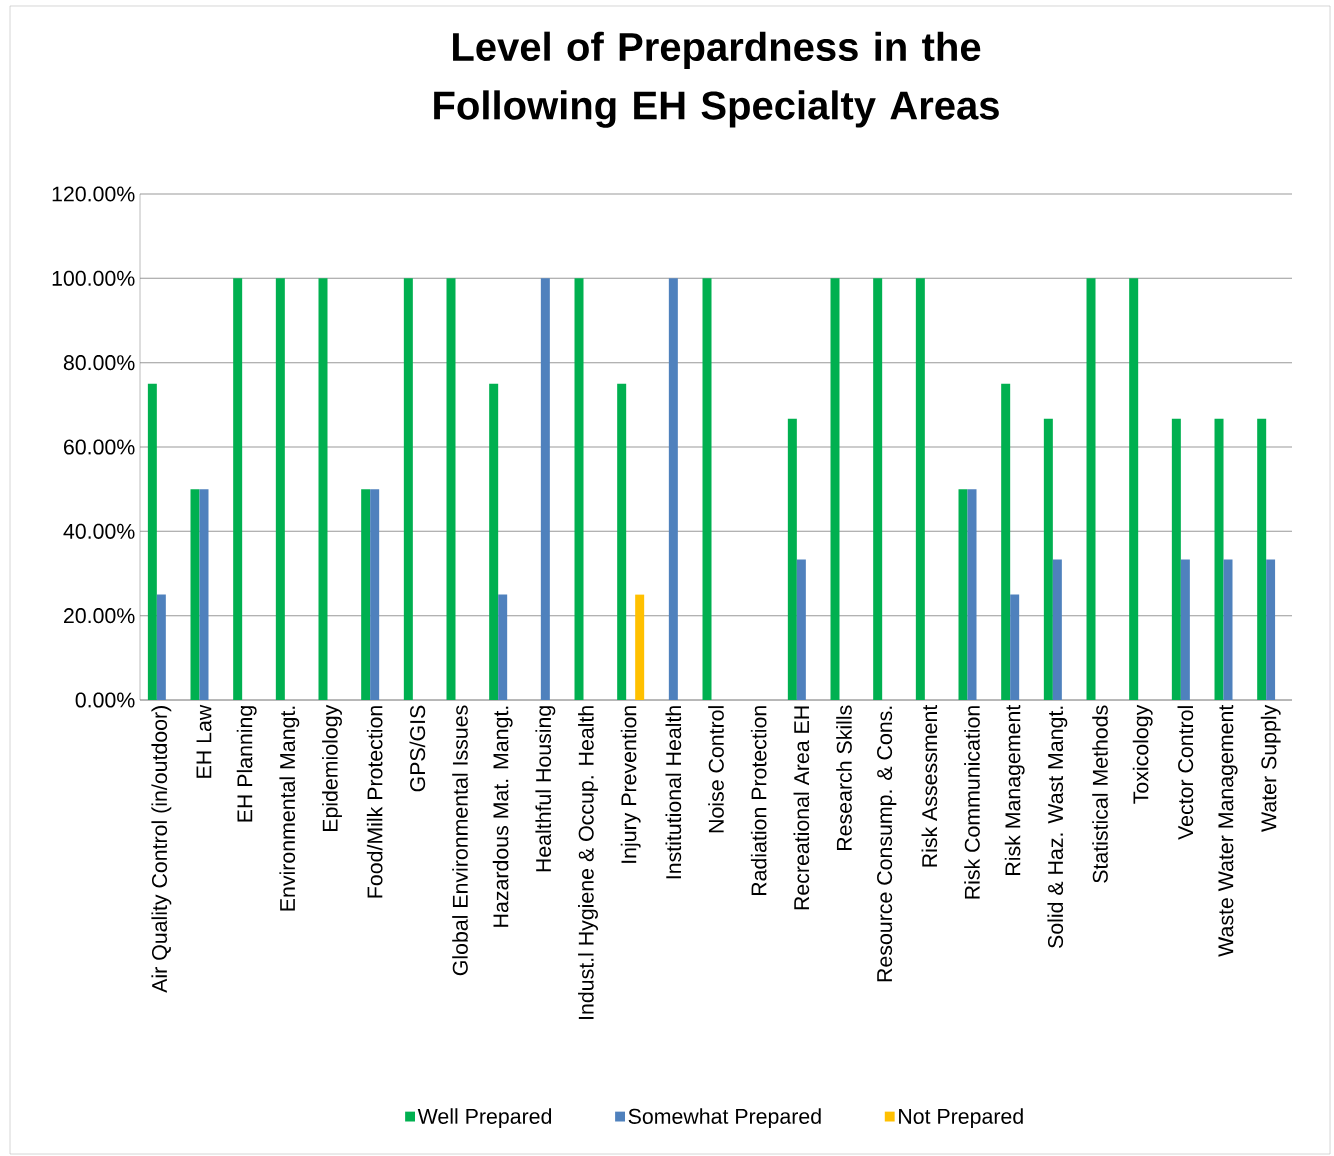 The image size is (1334, 1156). What do you see at coordinates (929, 785) in the screenshot?
I see `x-tick-label: Risk Assessment` at bounding box center [929, 785].